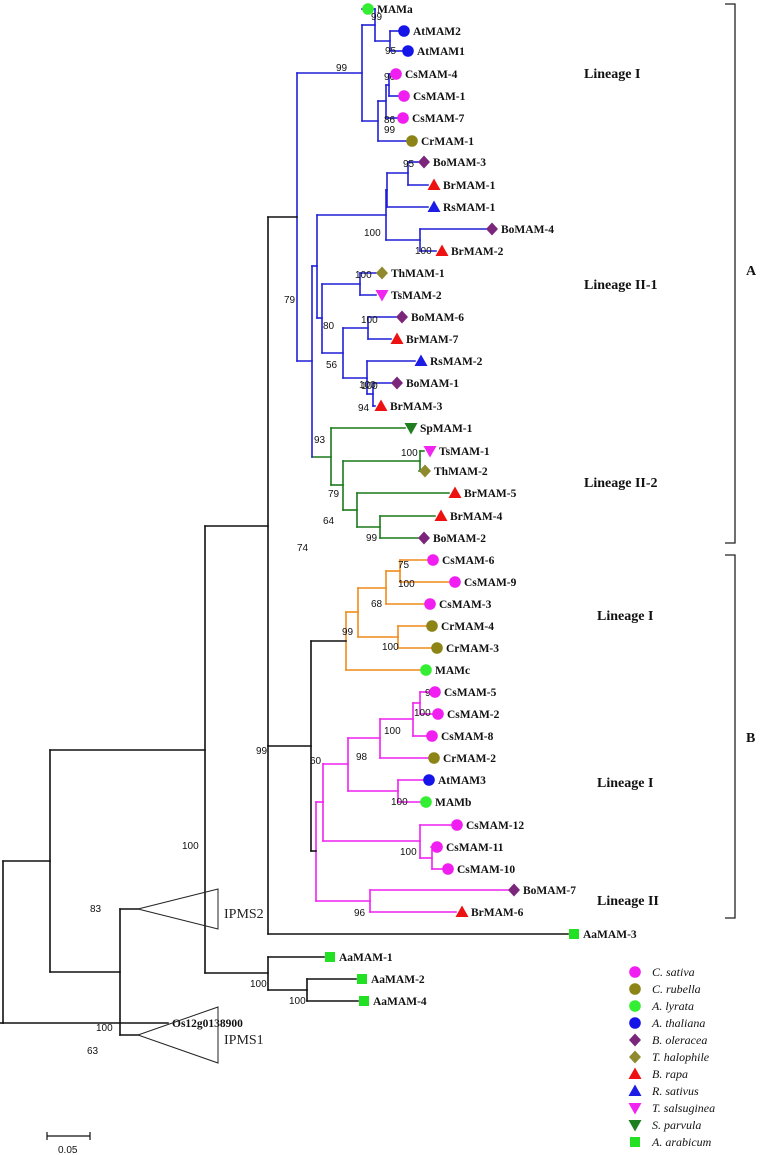  Describe the element at coordinates (330, 957) in the screenshot. I see `species-marker-aa` at that location.